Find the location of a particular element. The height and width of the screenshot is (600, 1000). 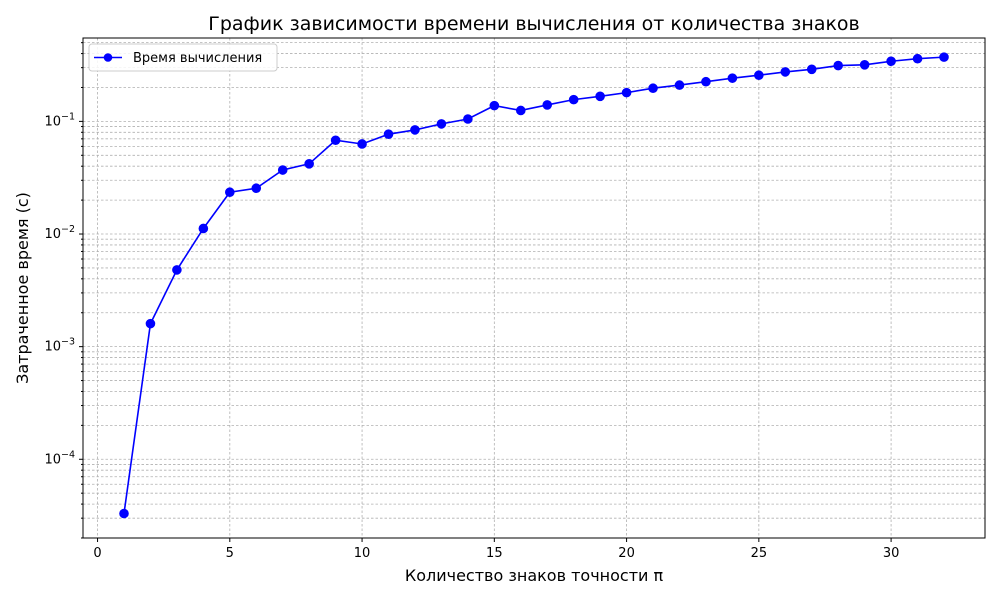

legend-label: Время вычисления is located at coordinates (197, 58).